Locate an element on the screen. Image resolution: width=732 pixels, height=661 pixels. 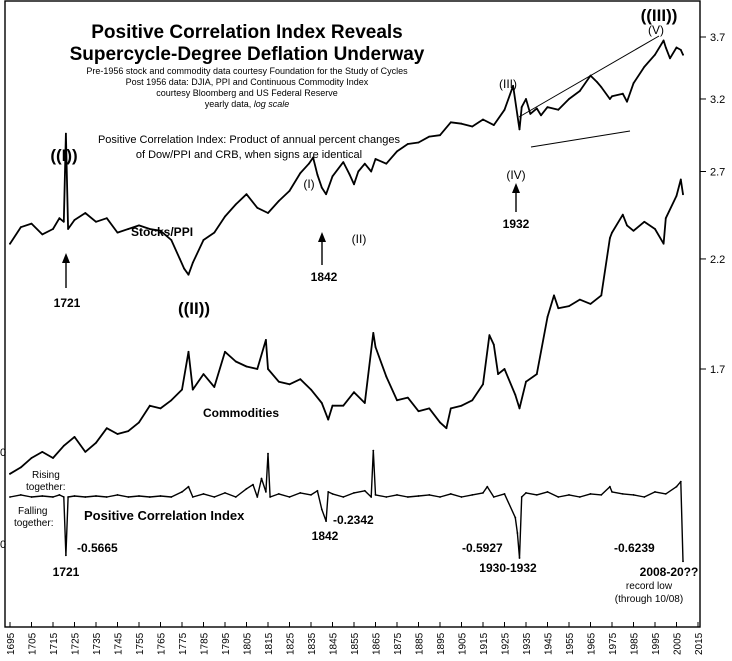
x-tick-label: 1925 is located at coordinates (506, 643).